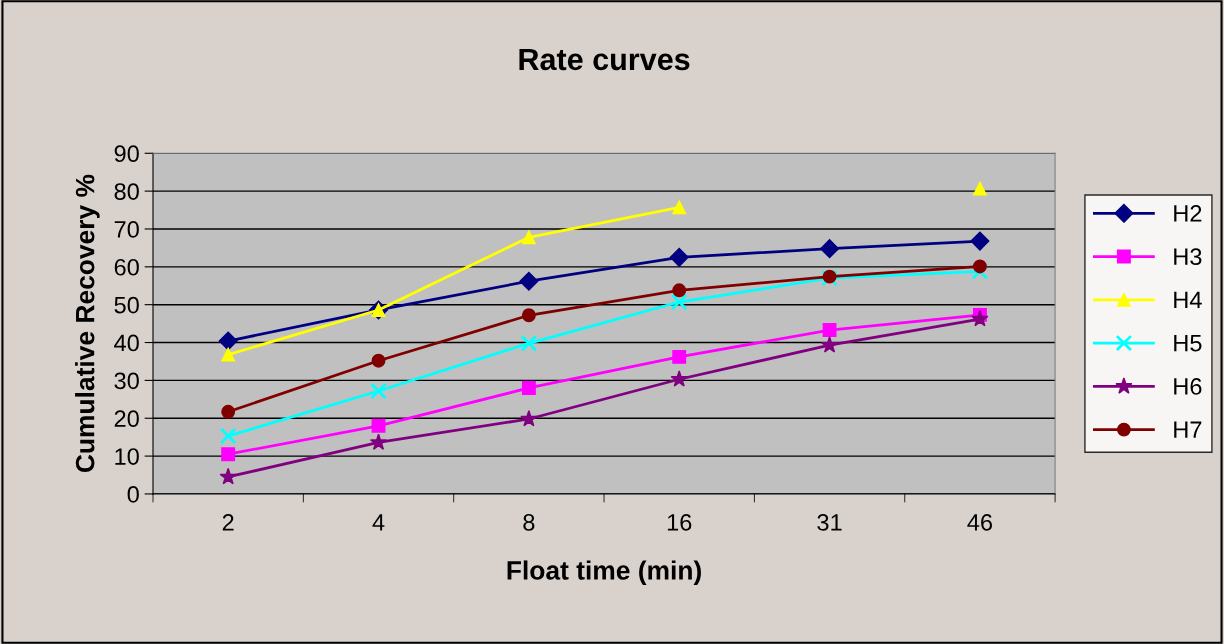  I want to click on legend-label: H4, so click(1188, 300).